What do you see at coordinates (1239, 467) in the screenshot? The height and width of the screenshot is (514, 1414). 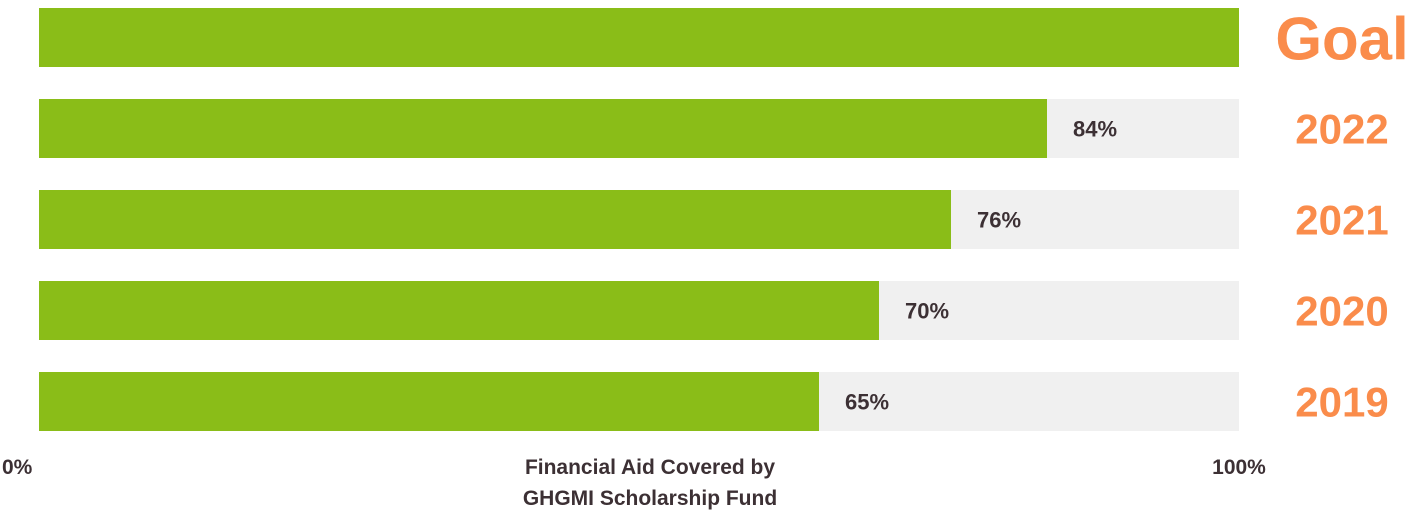 I see `x-tick-label-100: 100%` at bounding box center [1239, 467].